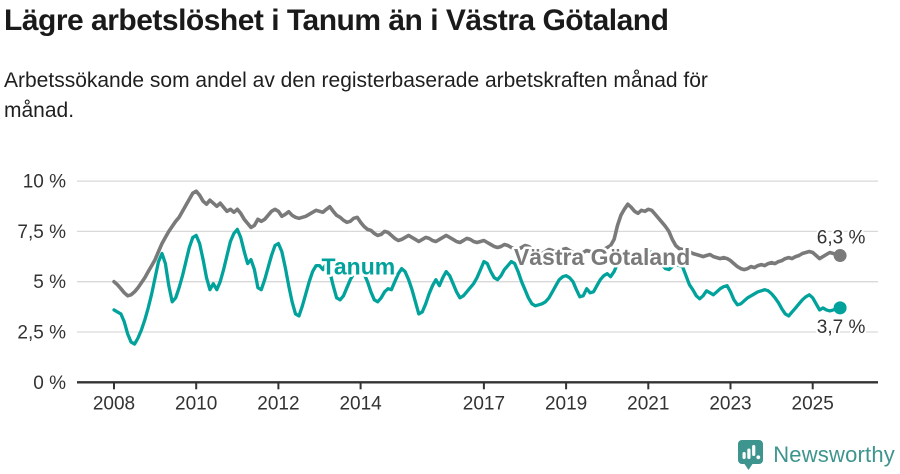  I want to click on x-tick-label: 2025, so click(813, 403).